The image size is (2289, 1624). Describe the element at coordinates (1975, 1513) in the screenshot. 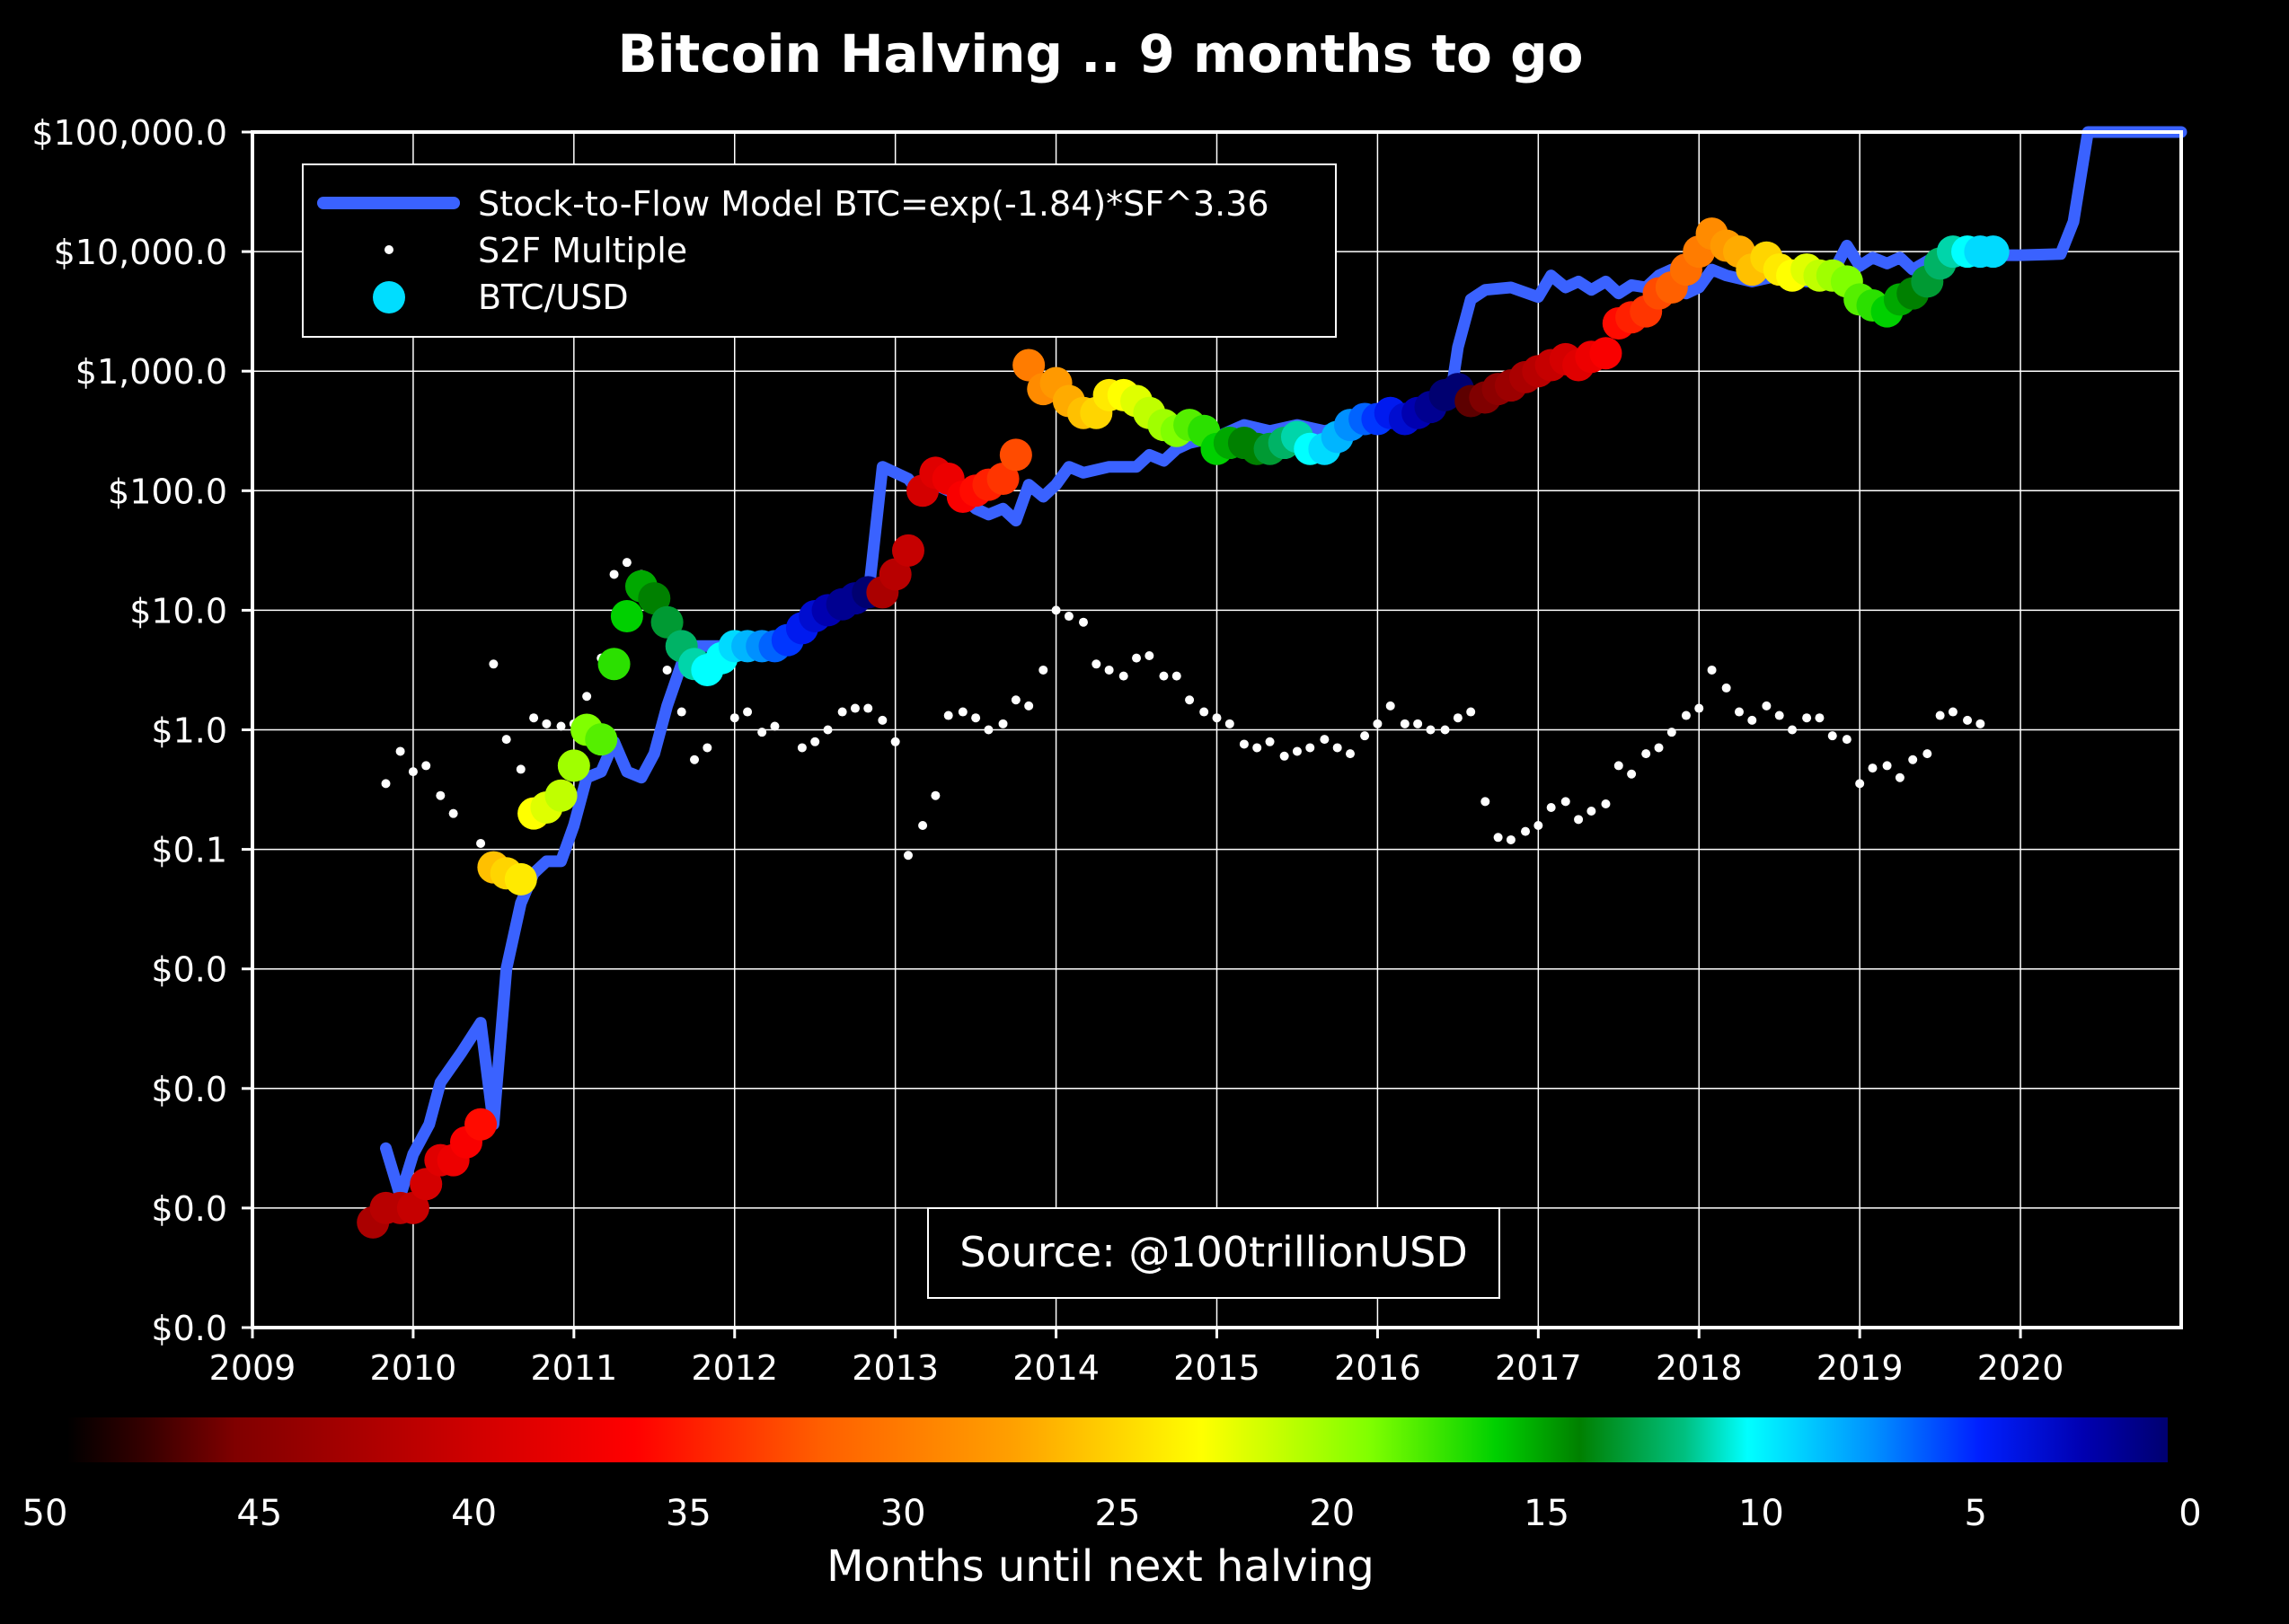

I see `colorbar-tick-label: 5` at that location.